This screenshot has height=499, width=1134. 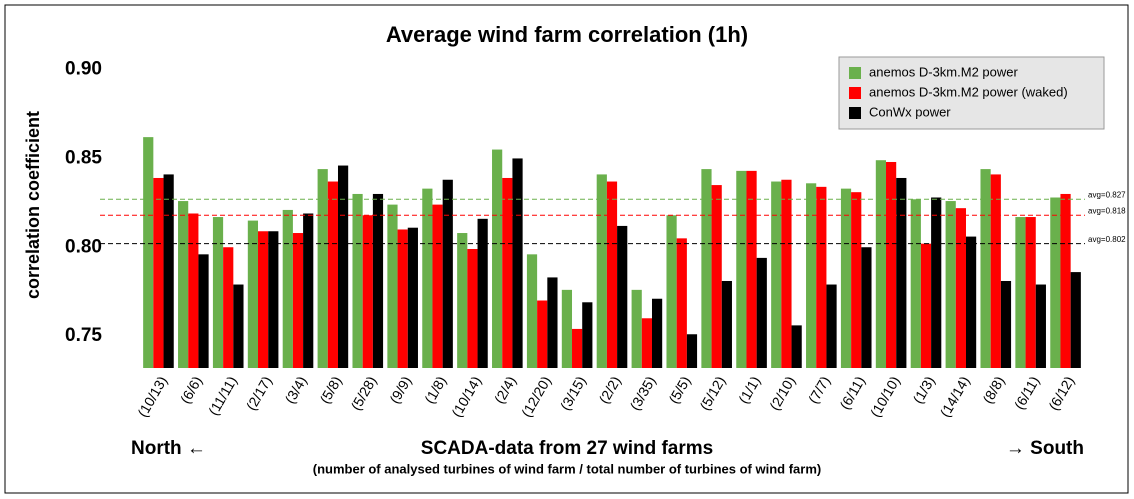 What do you see at coordinates (1061, 393) in the screenshot?
I see `x-tick-label: (6/12)` at bounding box center [1061, 393].